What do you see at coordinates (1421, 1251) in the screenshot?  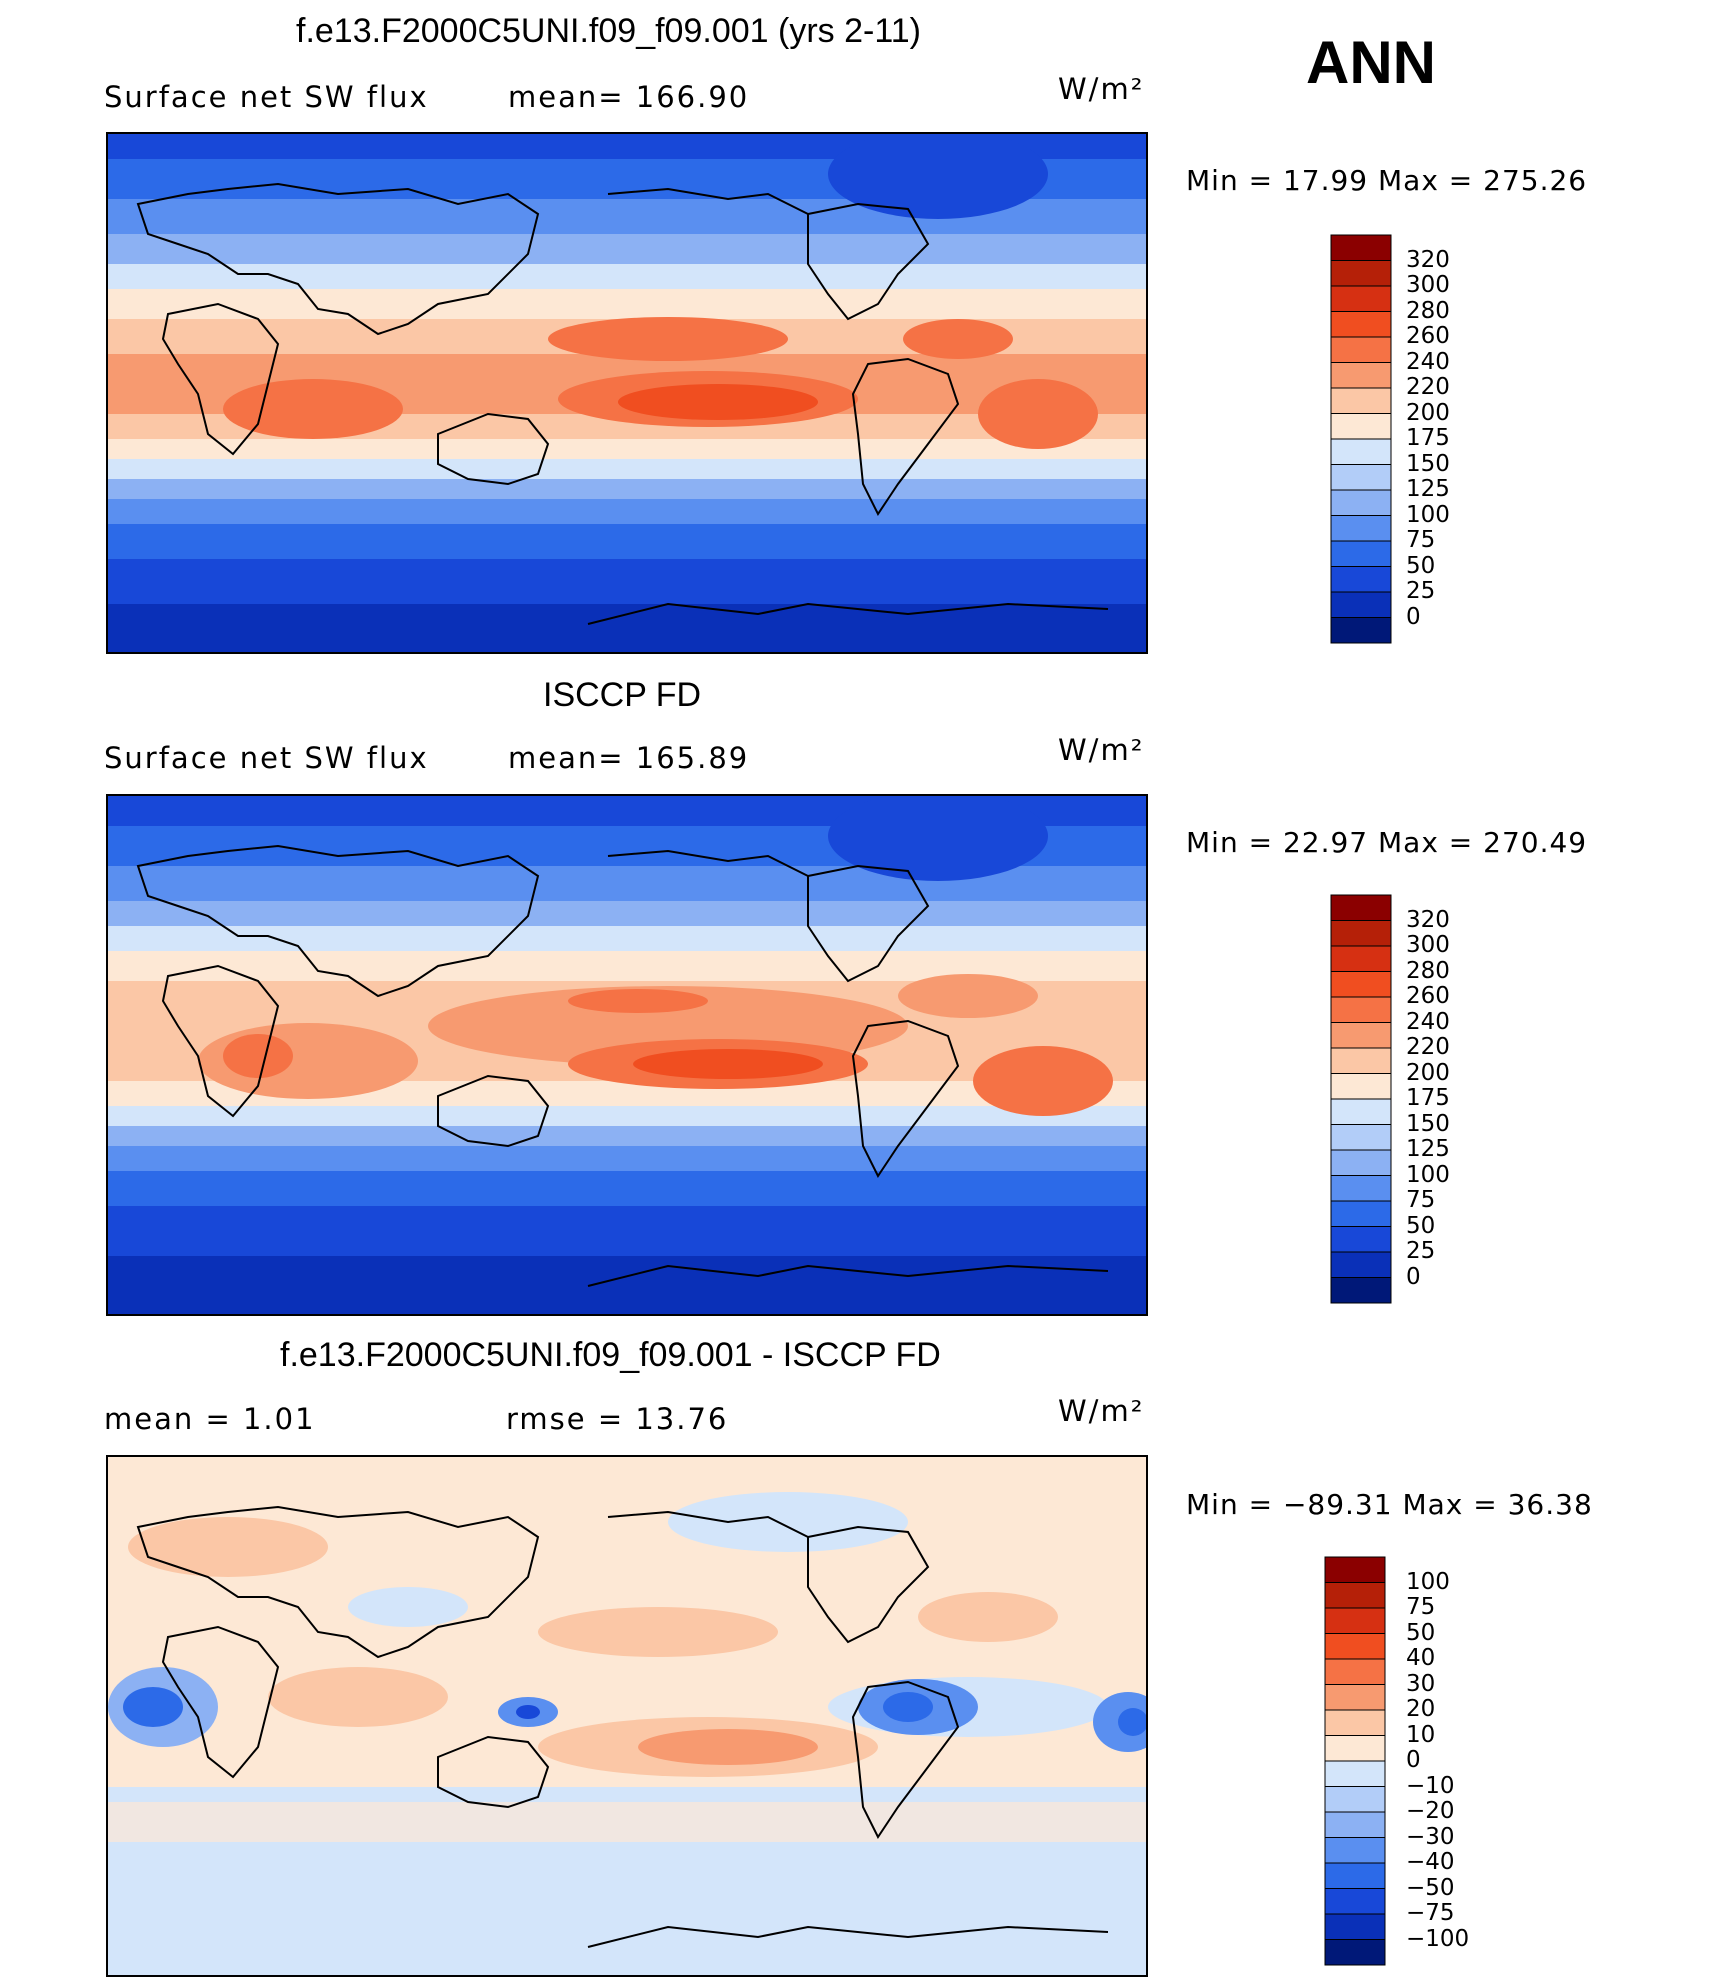 I see `colorbar-tick-label: 25` at bounding box center [1421, 1251].